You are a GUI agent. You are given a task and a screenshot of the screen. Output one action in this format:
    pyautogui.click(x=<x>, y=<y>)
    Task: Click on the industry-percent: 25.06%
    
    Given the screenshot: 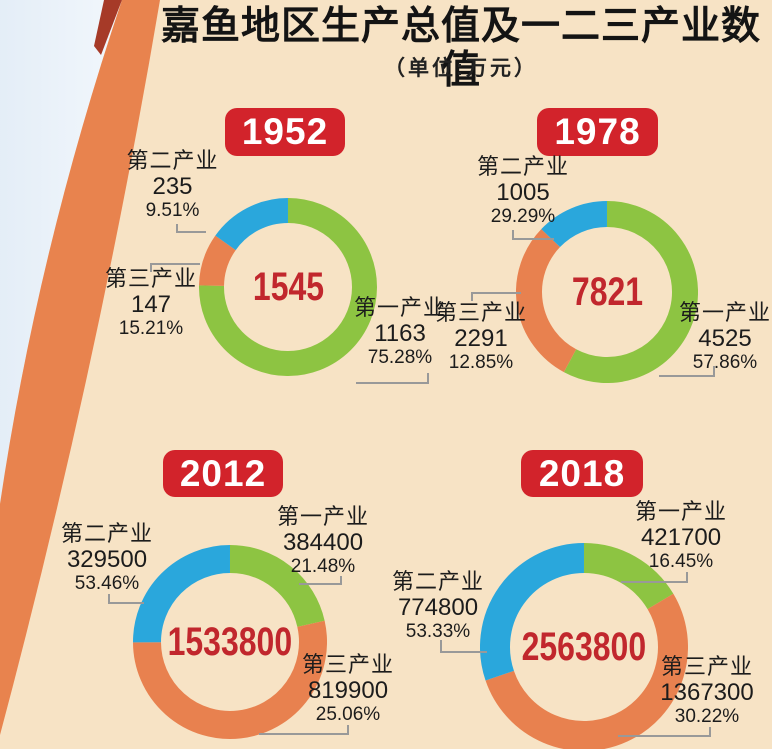 What is the action you would take?
    pyautogui.click(x=348, y=714)
    